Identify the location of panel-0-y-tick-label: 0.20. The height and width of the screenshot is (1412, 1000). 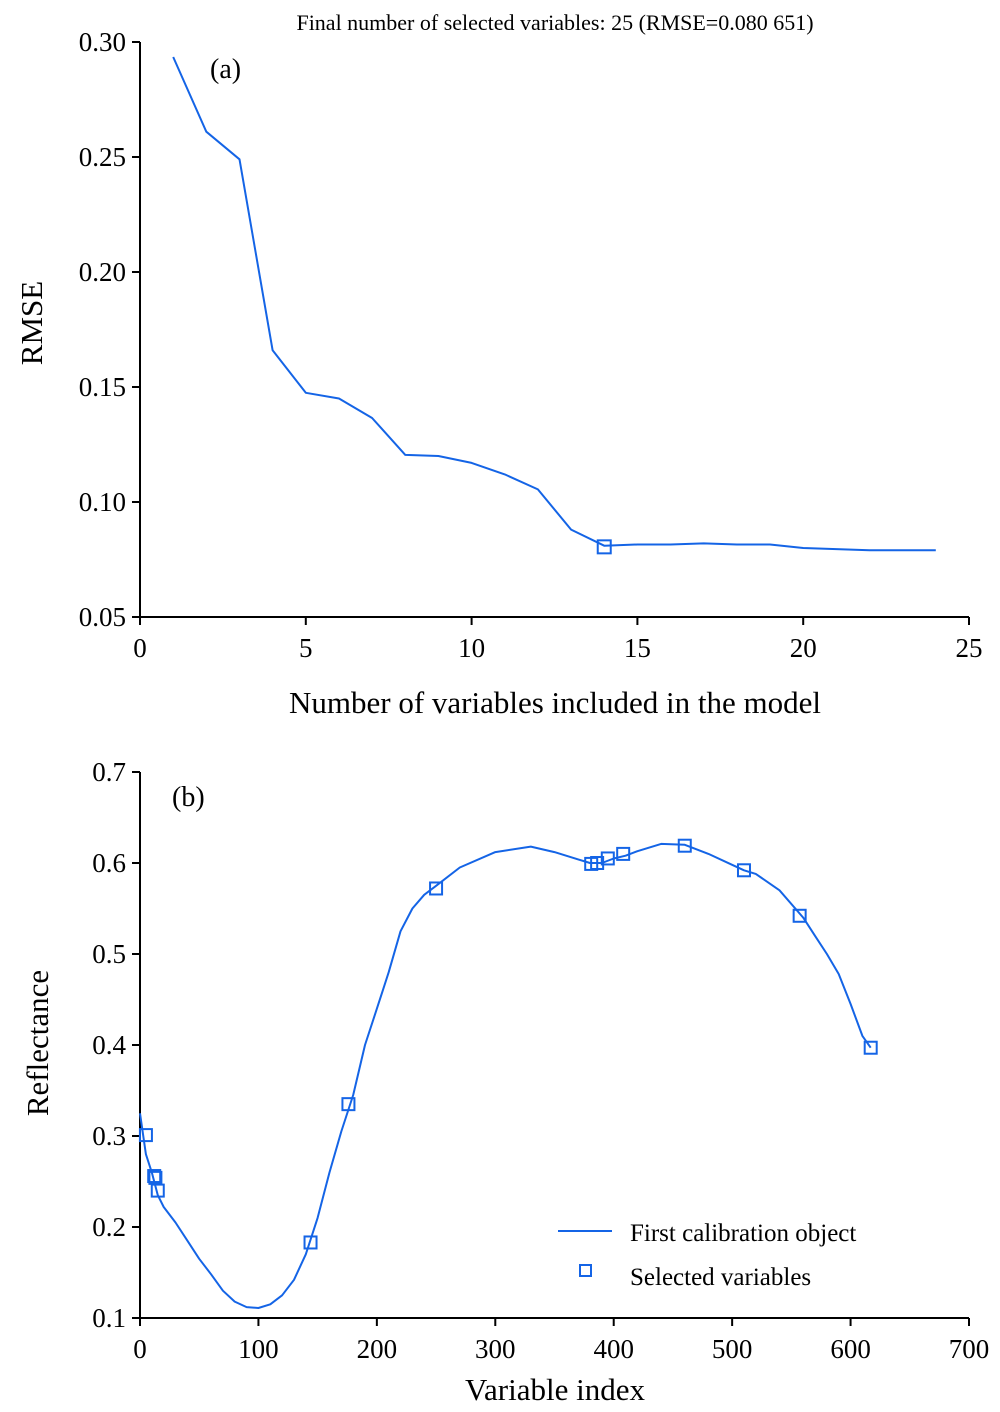
(102, 272).